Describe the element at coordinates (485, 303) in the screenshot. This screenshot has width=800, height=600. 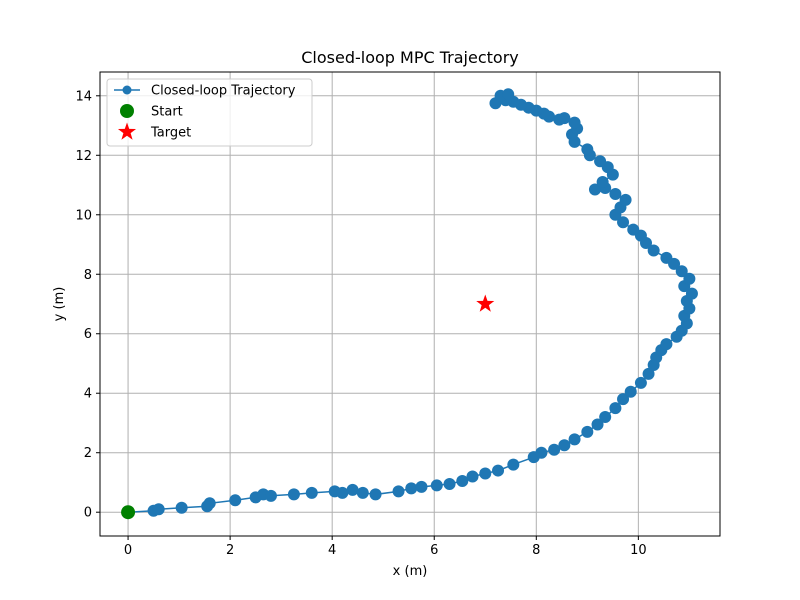
I see `target-point` at that location.